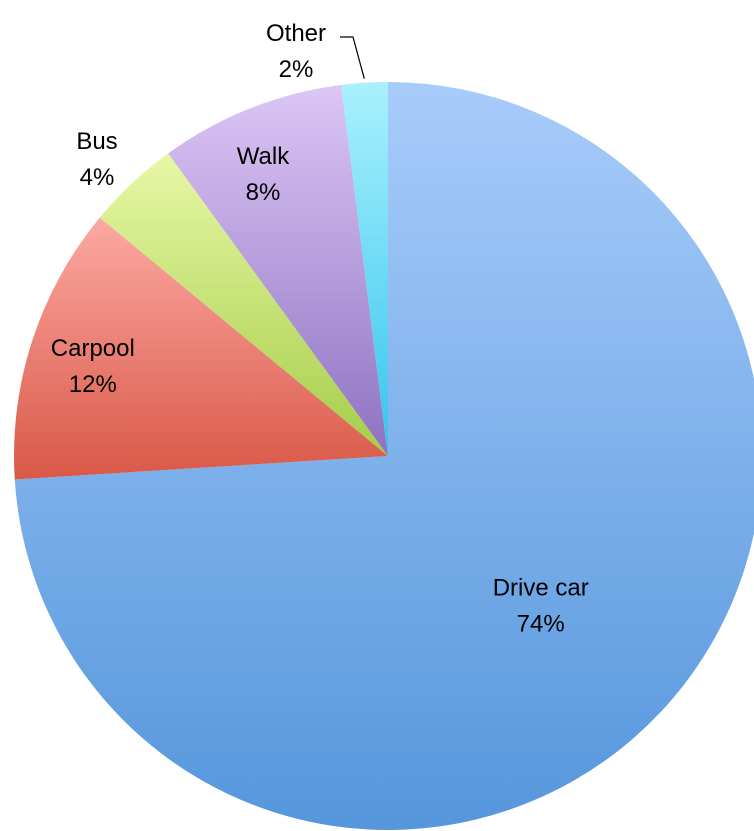 The image size is (754, 831). Describe the element at coordinates (278, 270) in the screenshot. I see `pie-slice-walk` at that location.